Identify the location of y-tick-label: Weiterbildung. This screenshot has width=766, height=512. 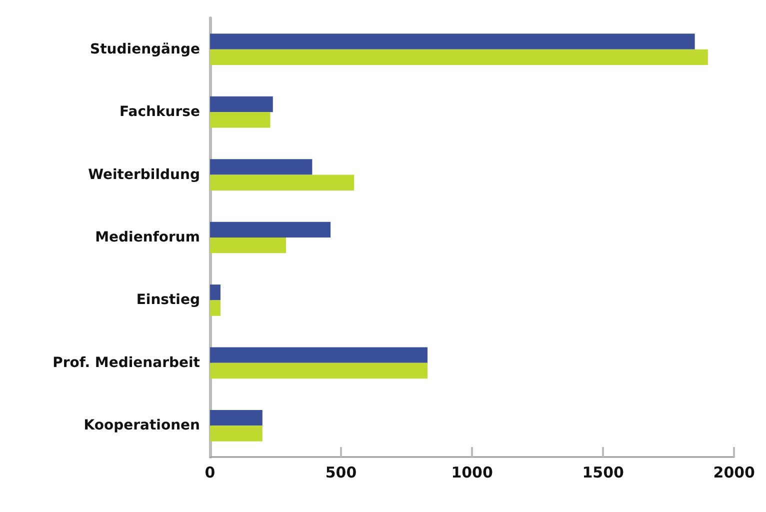
(144, 174).